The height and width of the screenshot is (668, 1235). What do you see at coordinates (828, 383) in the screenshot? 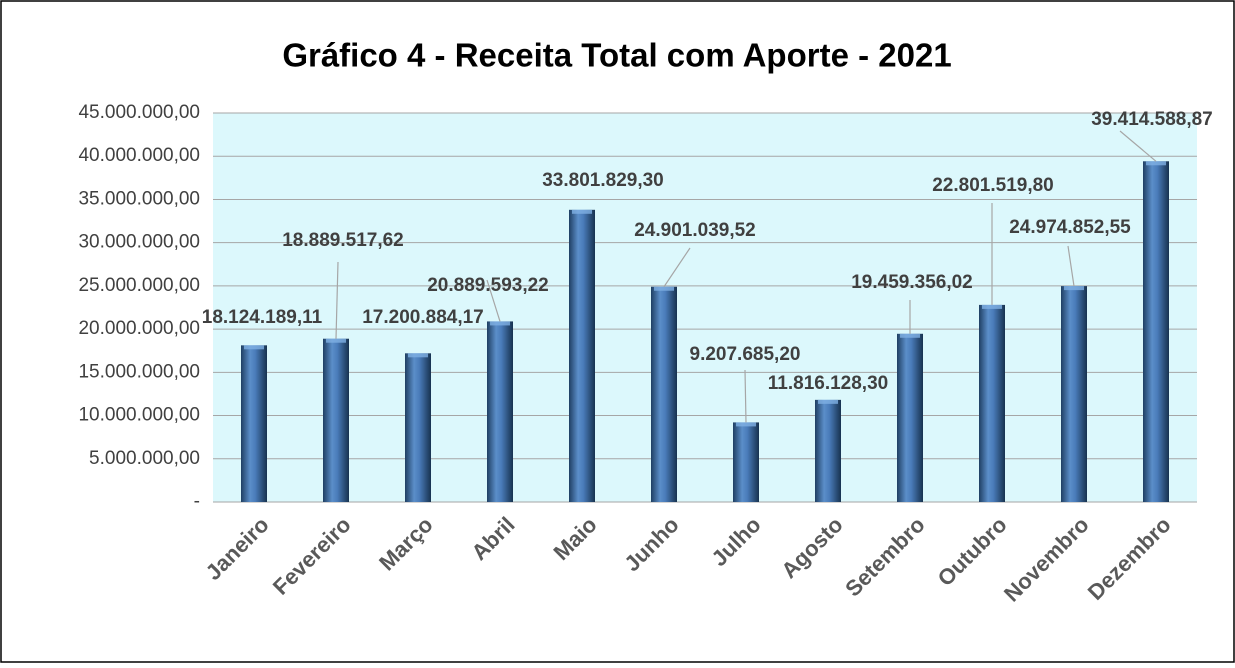
I see `data-label: 11.816.128,30` at bounding box center [828, 383].